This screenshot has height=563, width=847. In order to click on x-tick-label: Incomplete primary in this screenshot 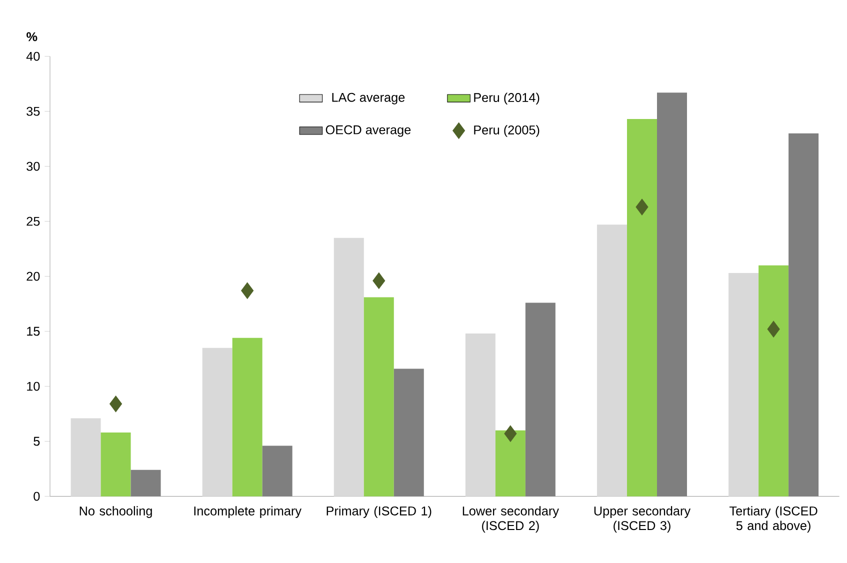, I will do `click(248, 512)`.